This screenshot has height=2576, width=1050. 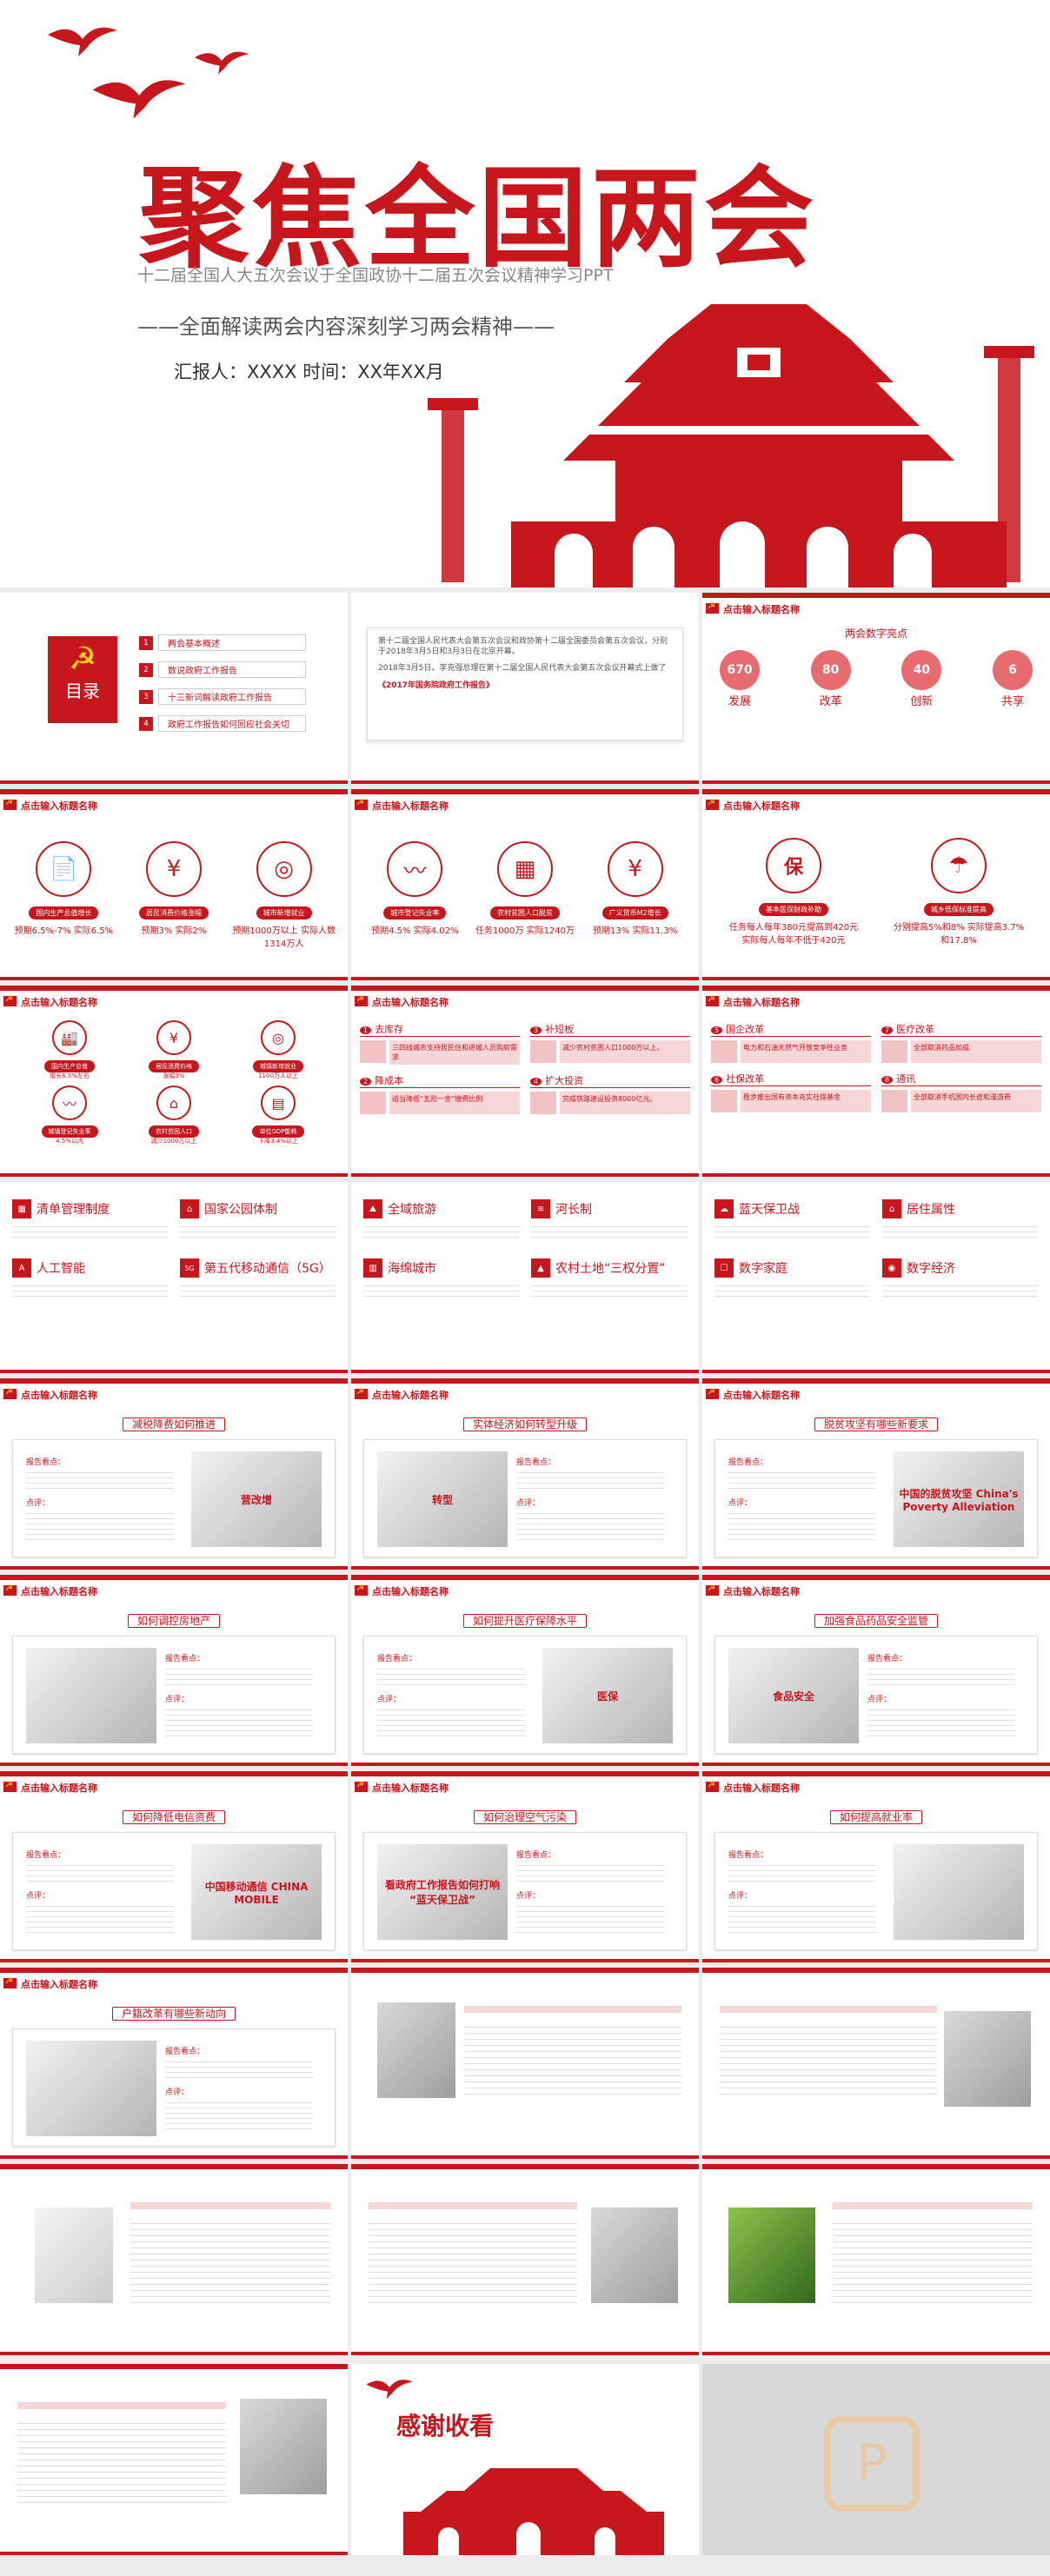 What do you see at coordinates (389, 1029) in the screenshot?
I see `task-title: 去库存` at bounding box center [389, 1029].